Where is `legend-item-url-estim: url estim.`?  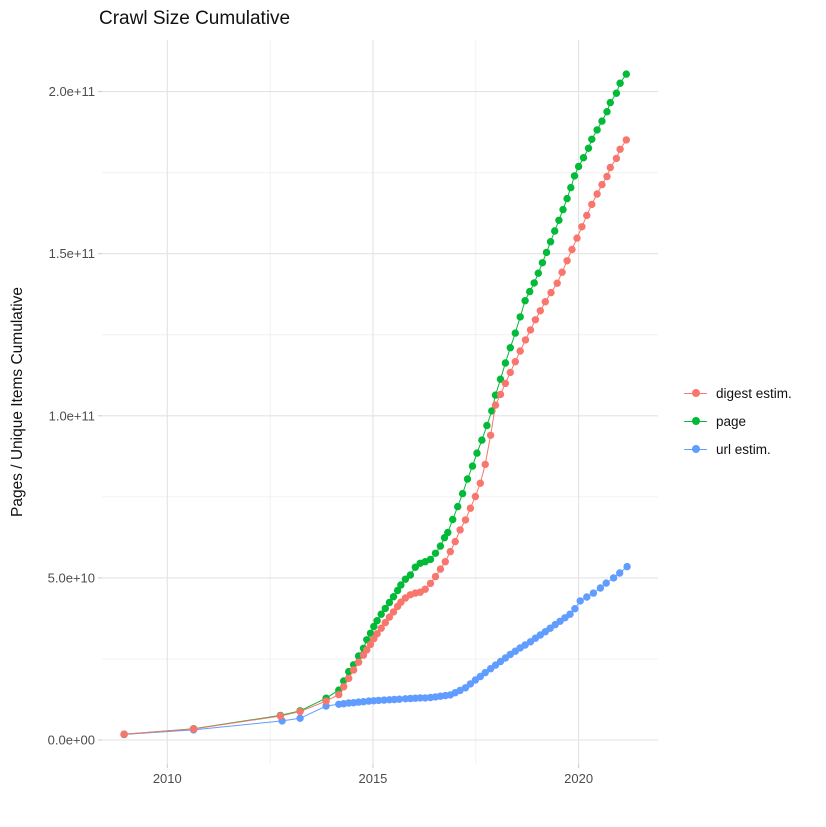
legend-item-url-estim: url estim. is located at coordinates (738, 449).